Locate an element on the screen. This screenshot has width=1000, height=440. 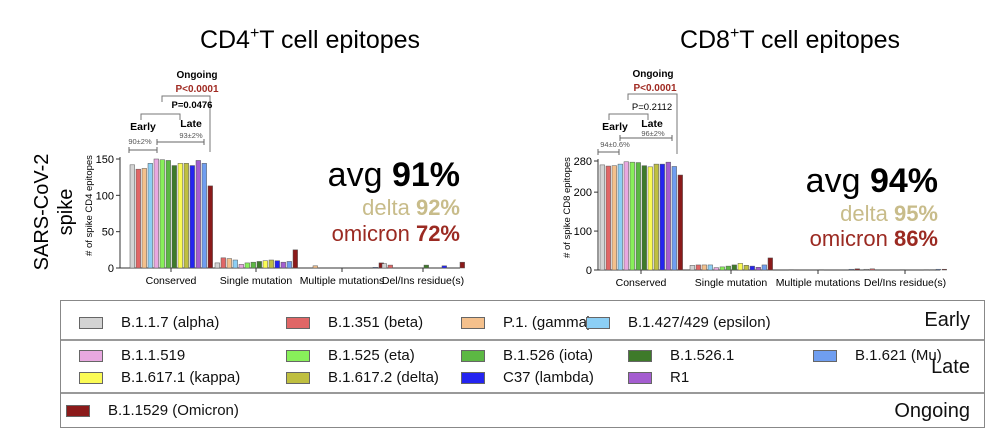
y-tick-label: 200 is located at coordinates (583, 193).